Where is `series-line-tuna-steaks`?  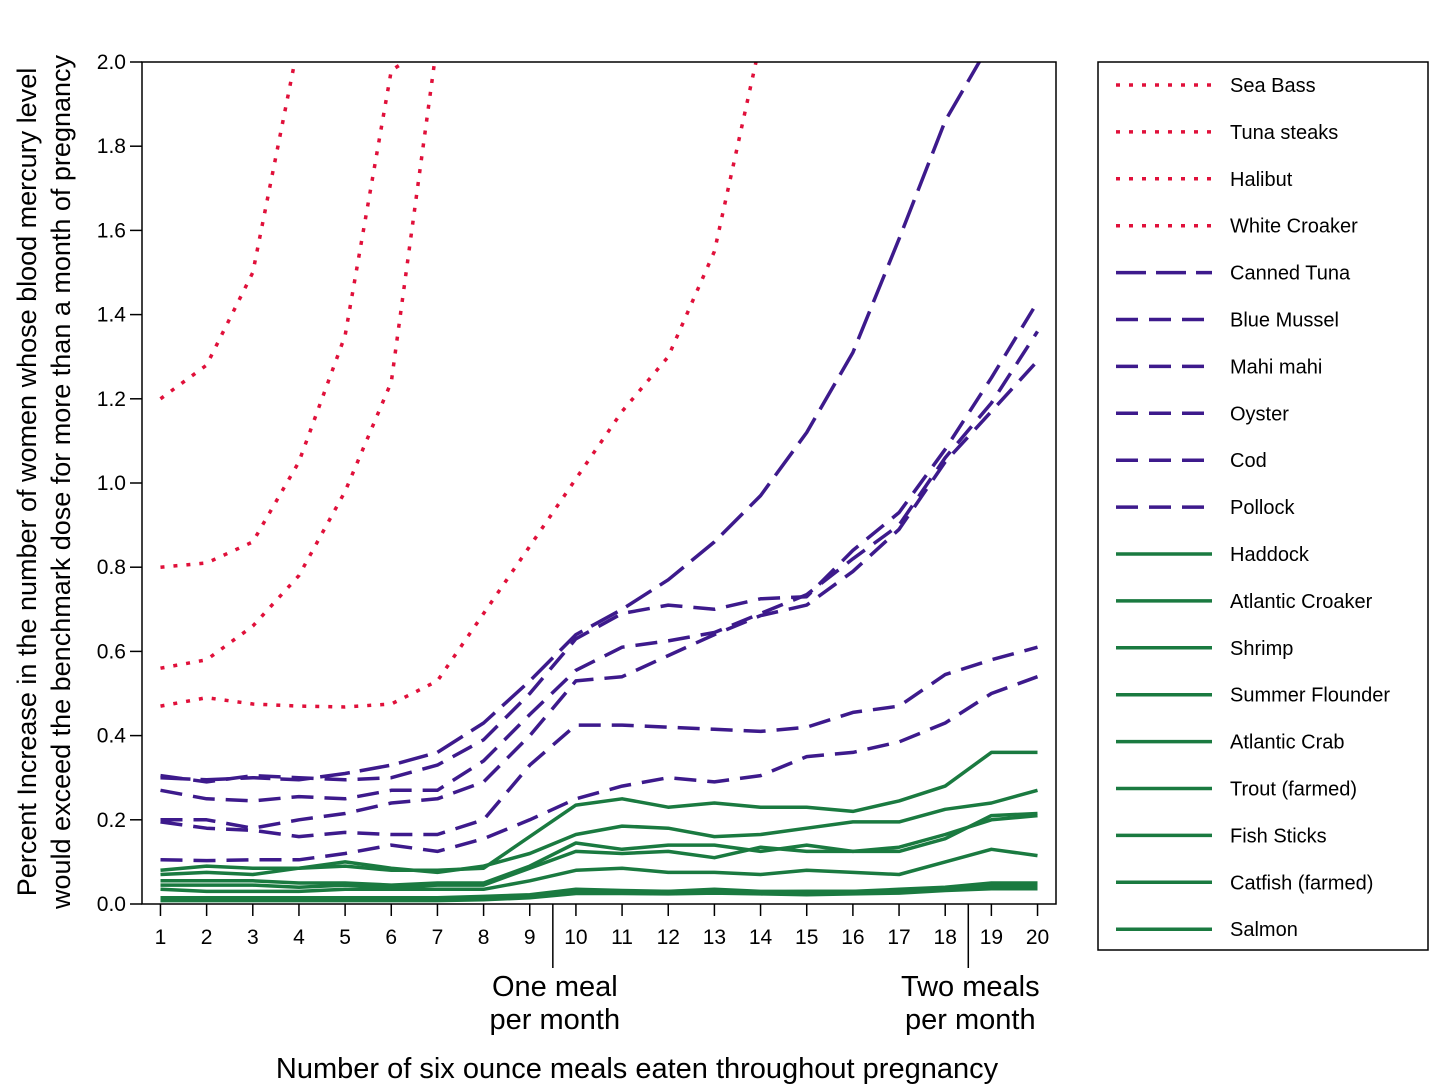 series-line-tuna-steaks is located at coordinates (284, 315).